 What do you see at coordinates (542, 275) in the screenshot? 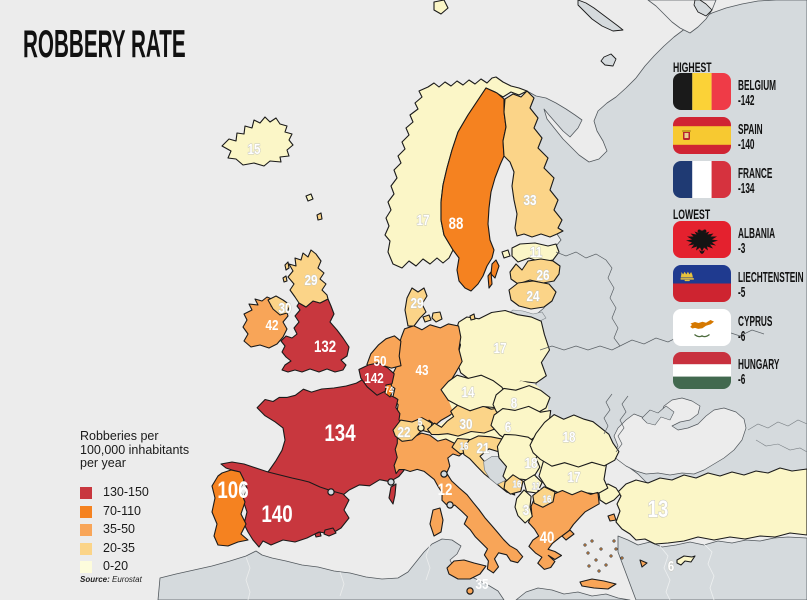
I see `svg-text: 26` at bounding box center [542, 275].